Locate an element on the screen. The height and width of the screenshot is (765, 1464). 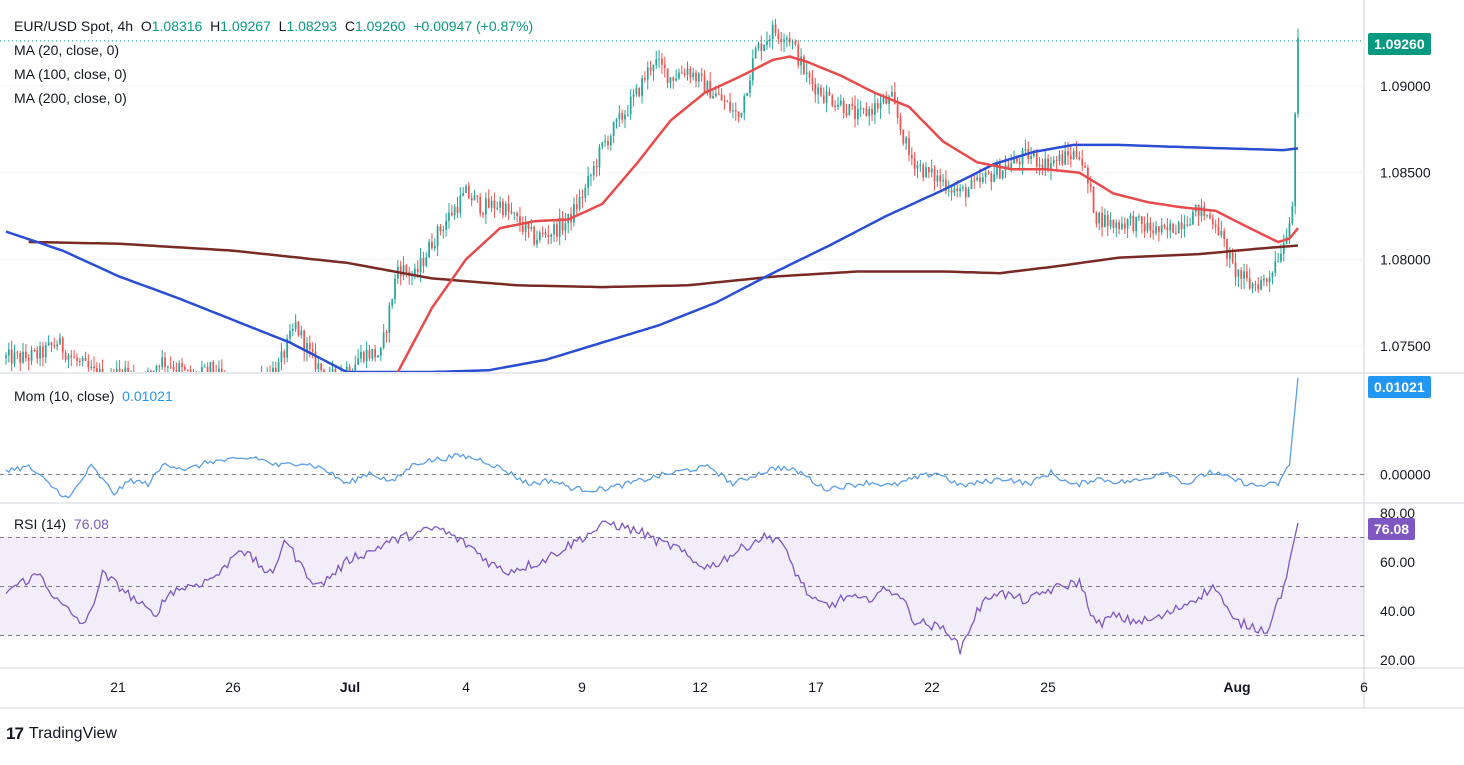
rsi-legend: RSI (14) 76.08 is located at coordinates (61, 524).